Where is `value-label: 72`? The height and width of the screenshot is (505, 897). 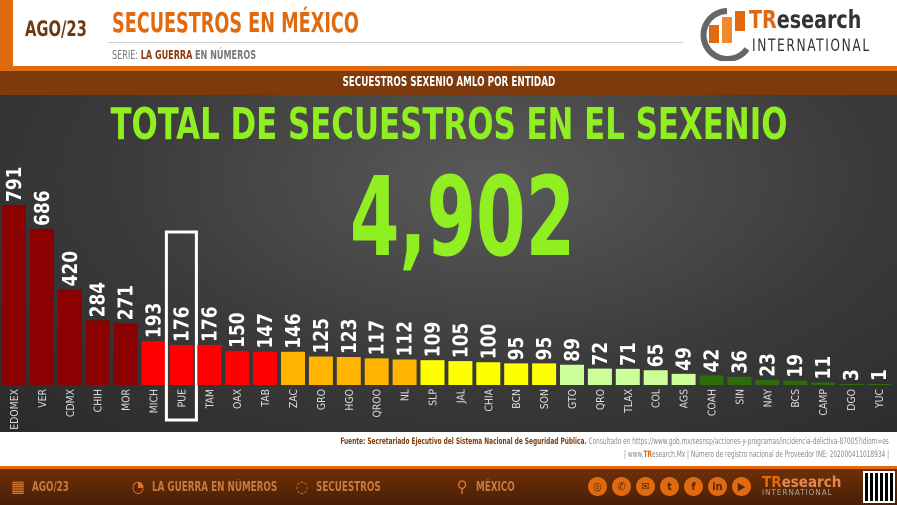 value-label: 72 is located at coordinates (601, 354).